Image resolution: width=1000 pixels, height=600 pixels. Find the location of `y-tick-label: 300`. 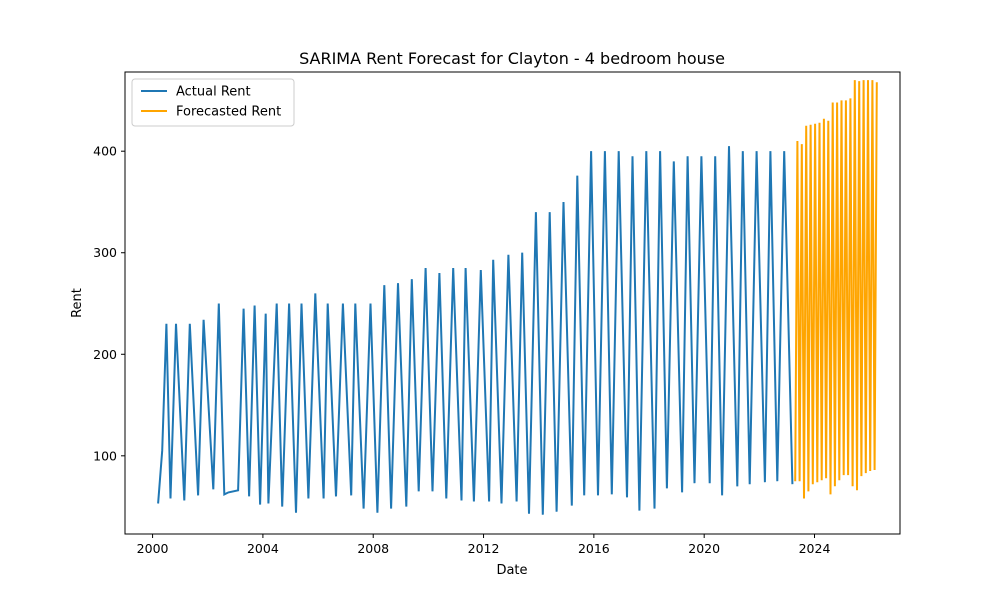

y-tick-label: 300 is located at coordinates (105, 252).